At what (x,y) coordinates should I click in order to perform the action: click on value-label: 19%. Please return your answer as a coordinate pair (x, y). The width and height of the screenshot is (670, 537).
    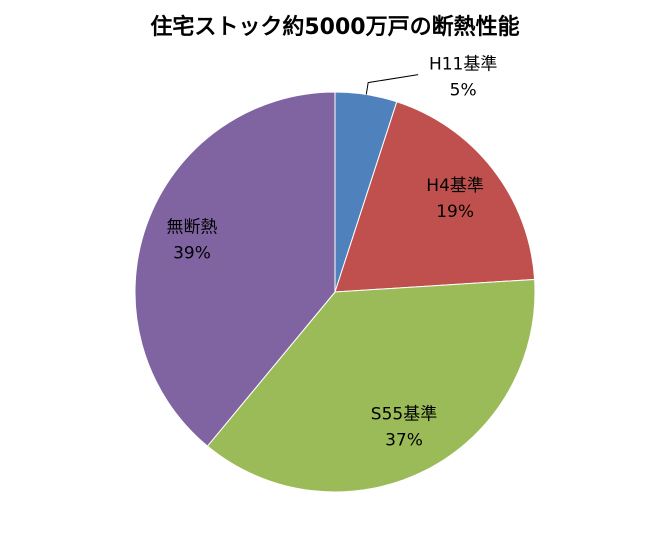
    Looking at the image, I should click on (455, 212).